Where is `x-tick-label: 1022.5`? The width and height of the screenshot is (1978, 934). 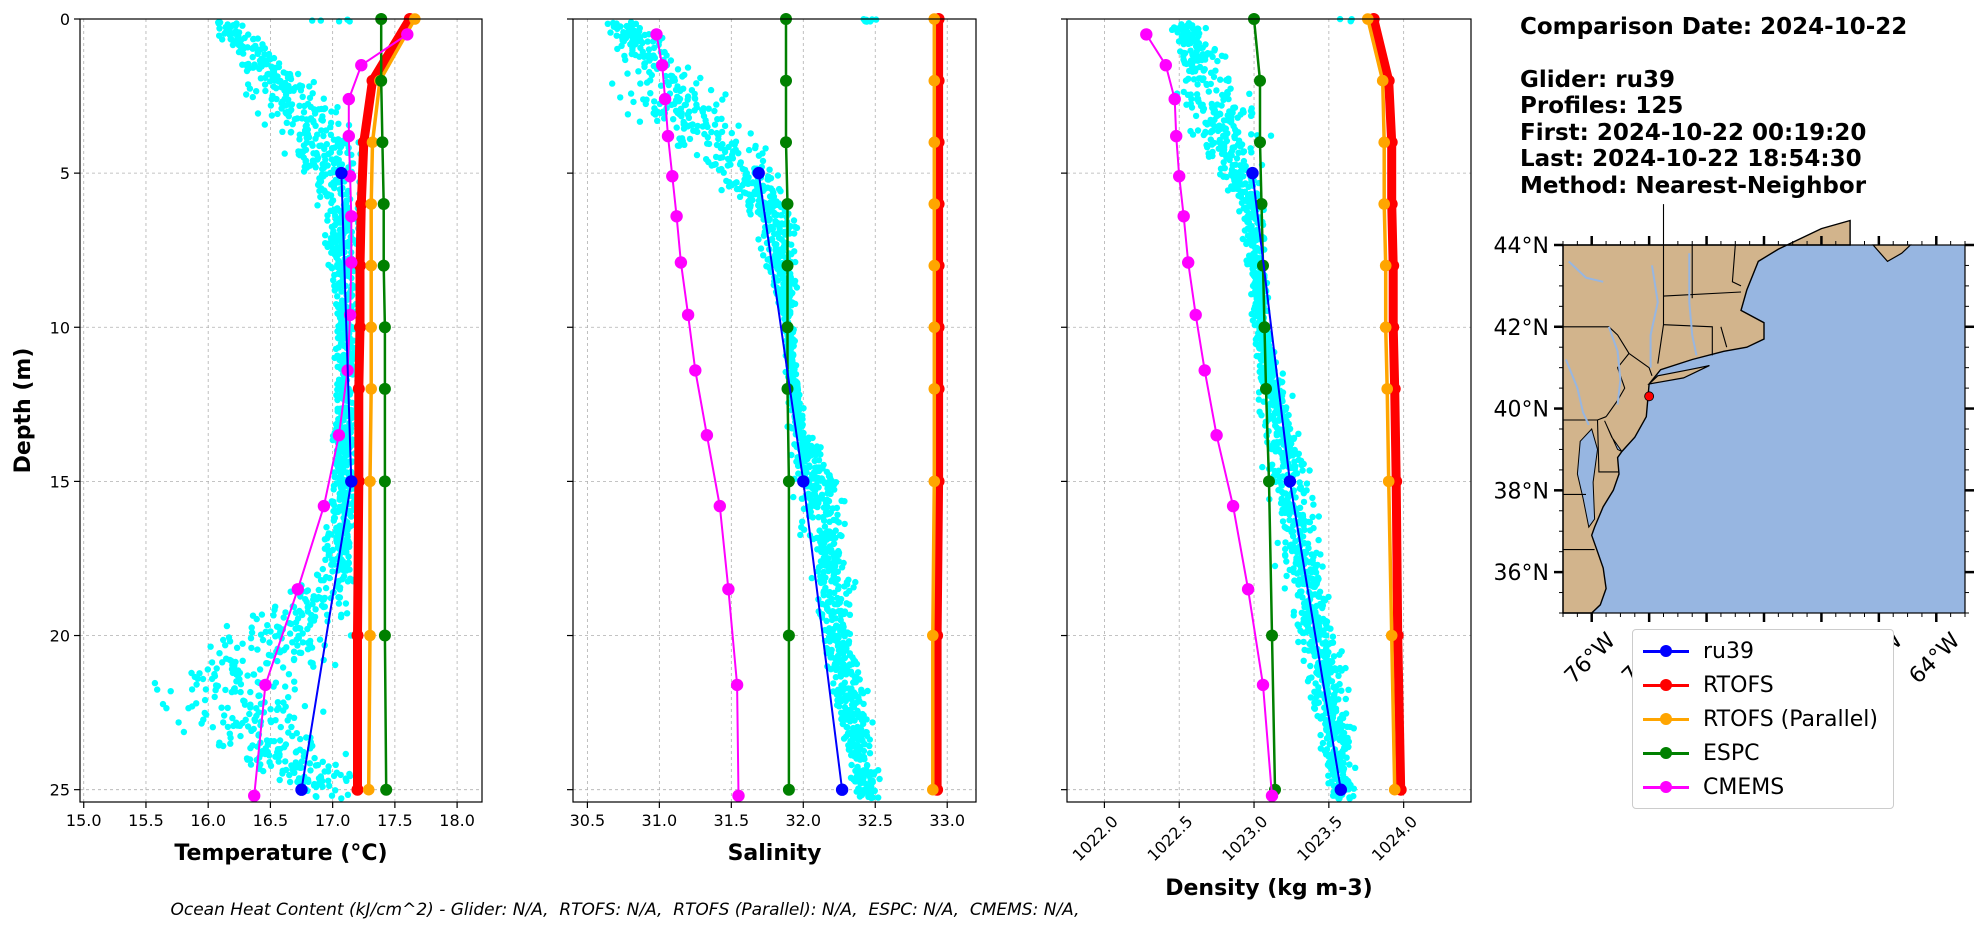 x-tick-label: 1022.5 is located at coordinates (1170, 838).